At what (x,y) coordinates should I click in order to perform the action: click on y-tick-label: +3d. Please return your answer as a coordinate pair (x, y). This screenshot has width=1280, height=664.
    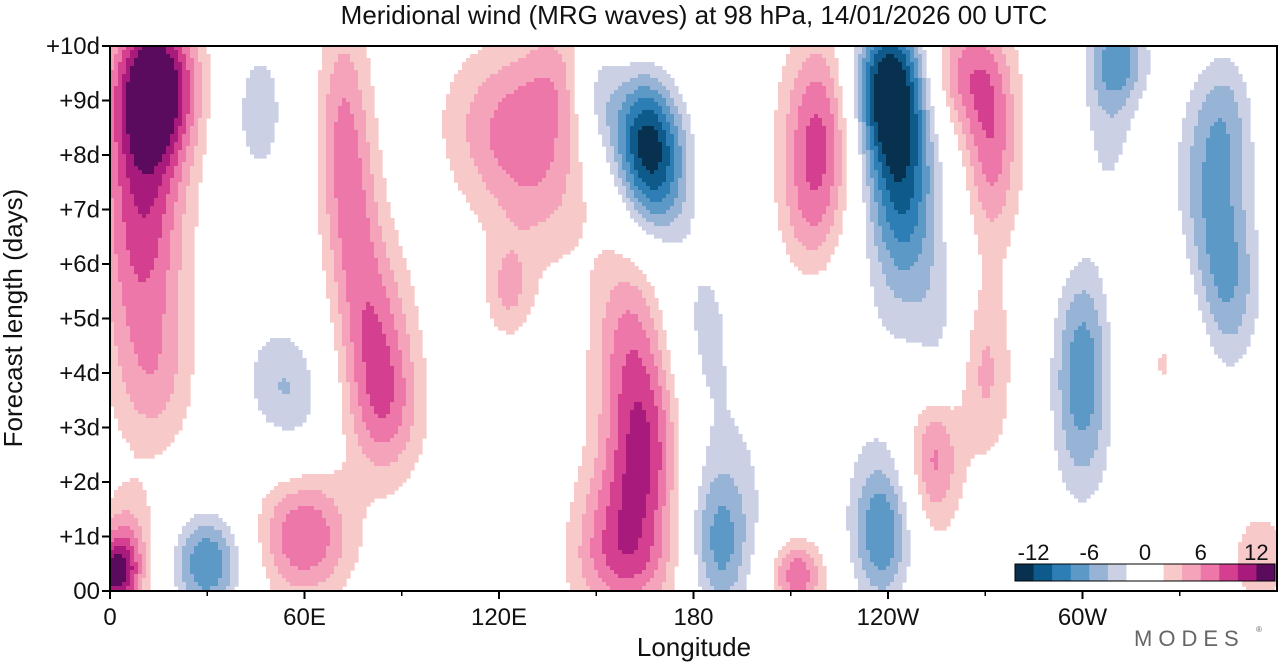
    Looking at the image, I should click on (79, 428).